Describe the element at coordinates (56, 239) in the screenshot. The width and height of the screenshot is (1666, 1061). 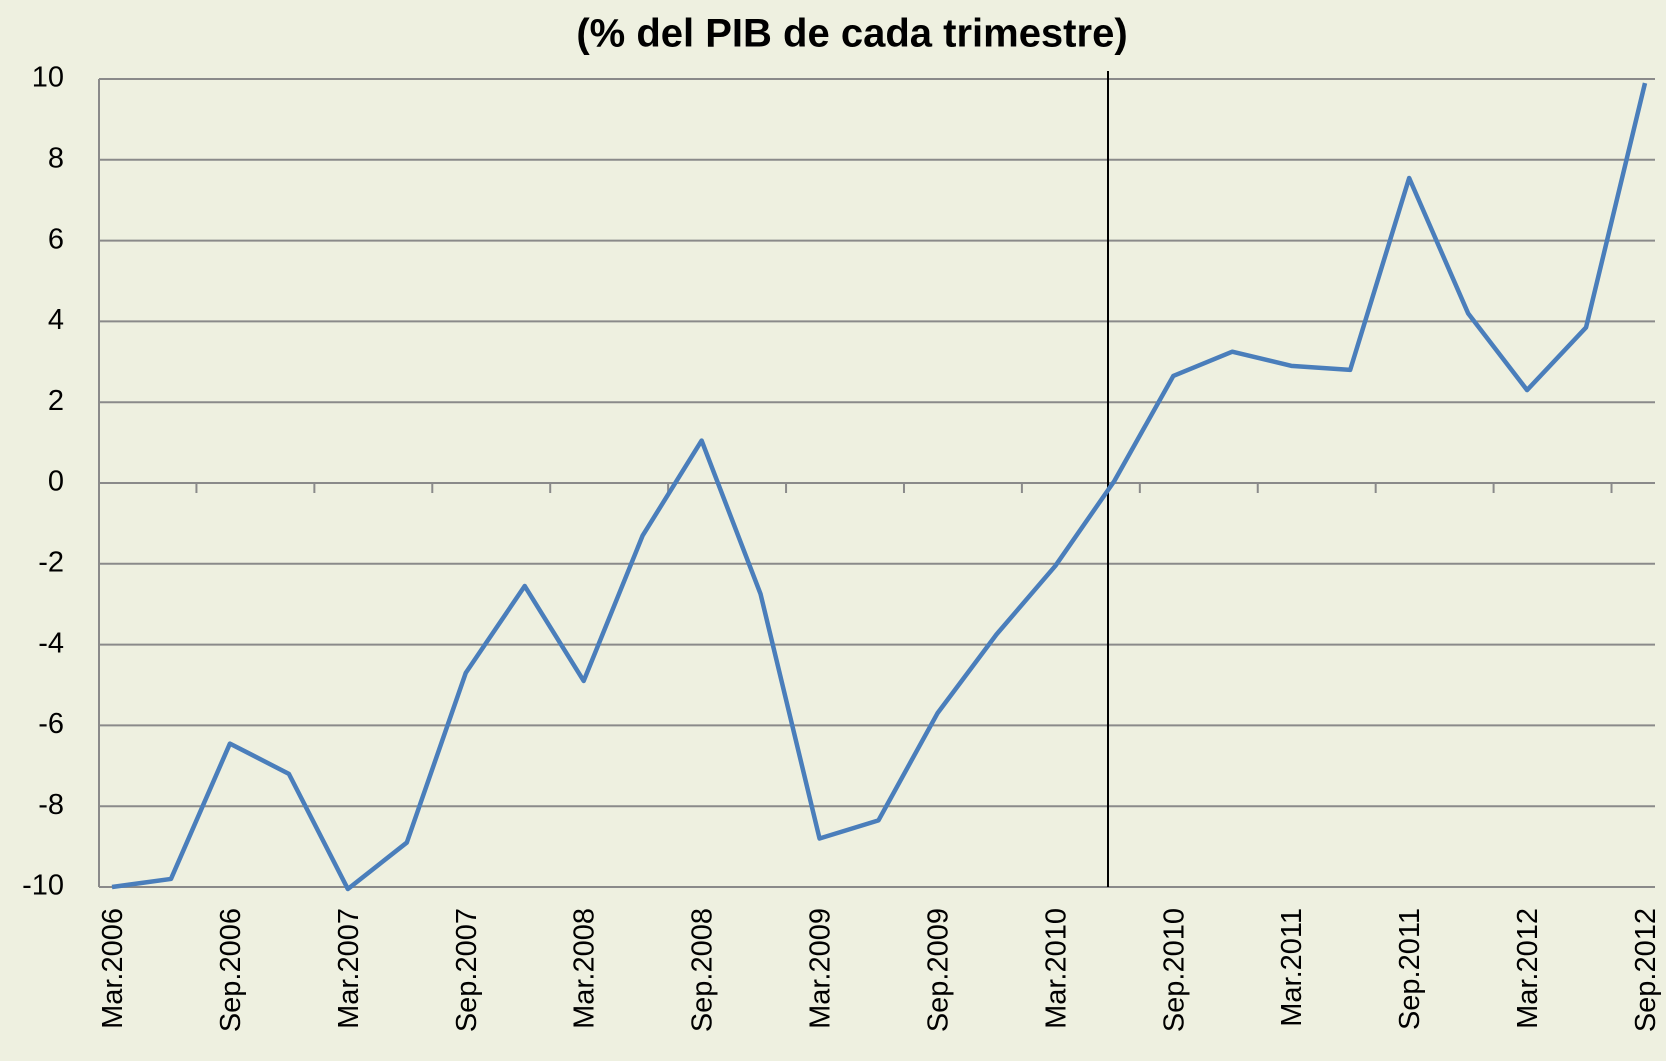
I see `y-tick-label: 6` at that location.